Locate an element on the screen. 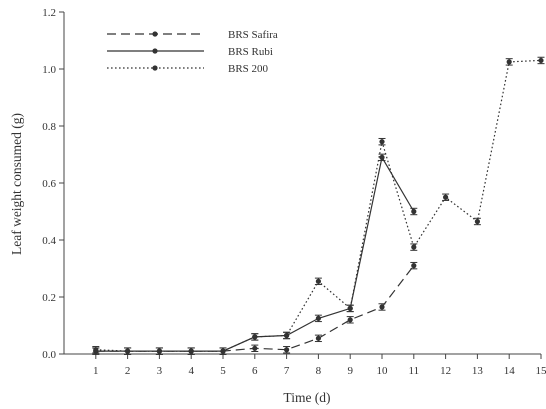 This screenshot has height=409, width=546. x-tick-label: 2 is located at coordinates (128, 371).